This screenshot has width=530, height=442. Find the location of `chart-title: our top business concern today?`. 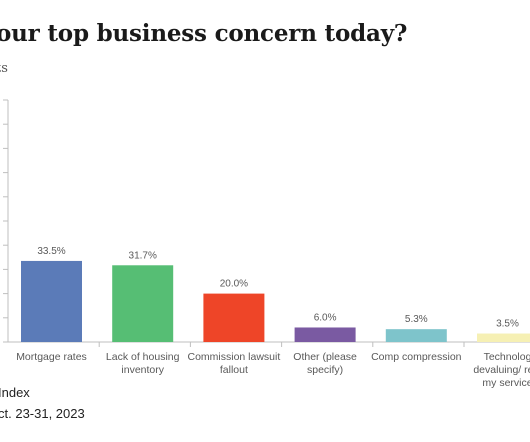

chart-title: our top business concern today? is located at coordinates (204, 33).